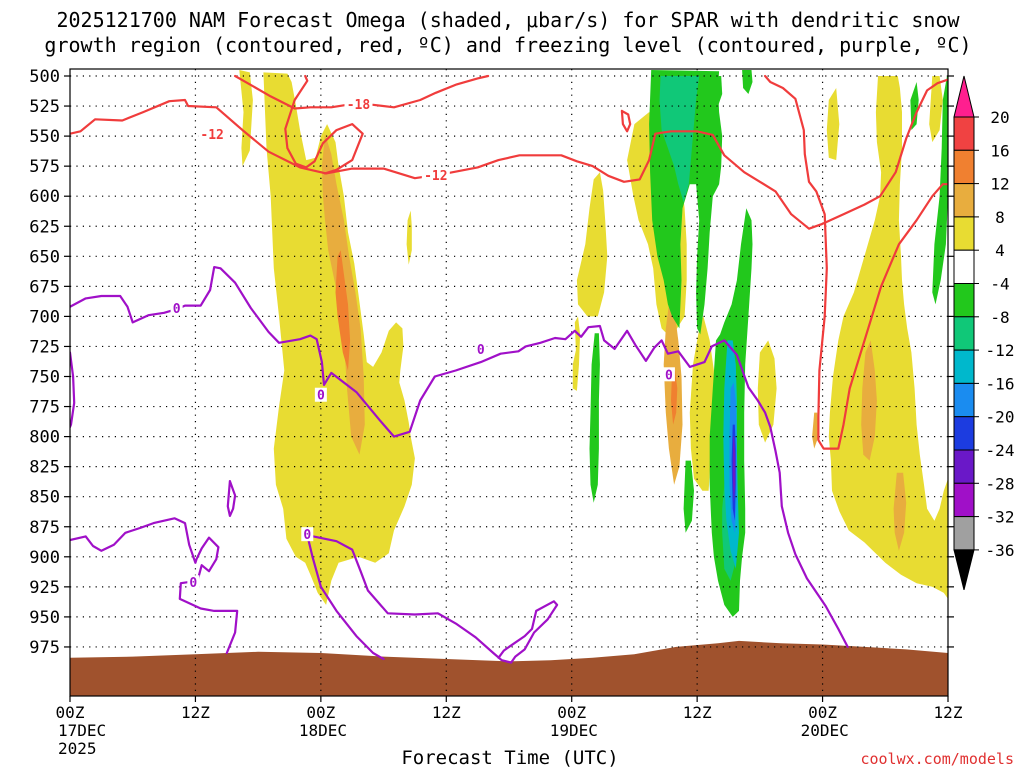 The width and height of the screenshot is (1024, 768). I want to click on contour-freezing-lower-tail, so click(345, 597).